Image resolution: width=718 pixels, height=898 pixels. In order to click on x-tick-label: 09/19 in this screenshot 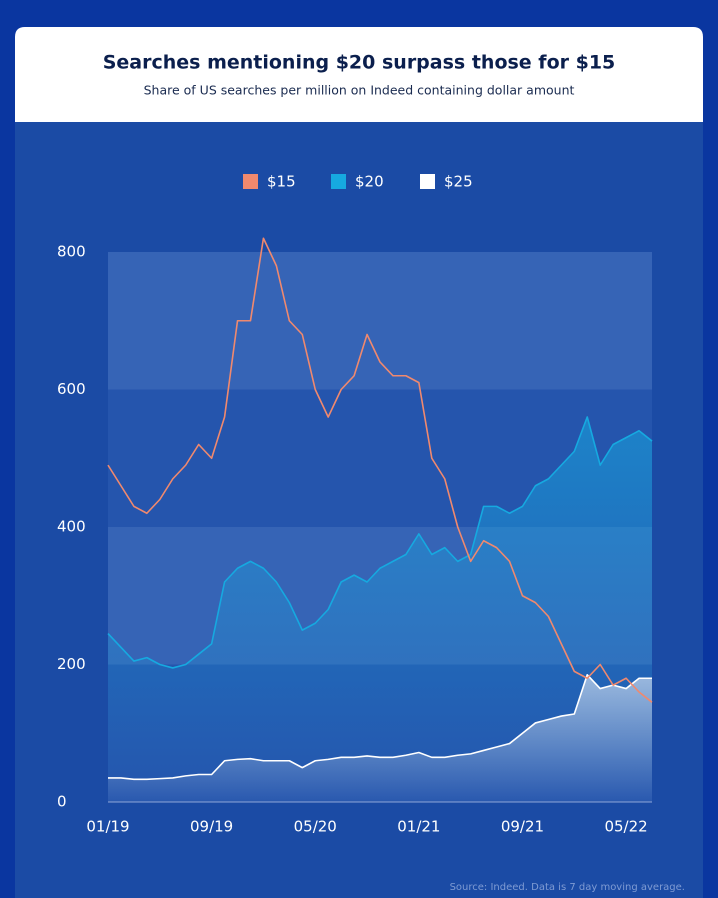, I will do `click(211, 827)`.